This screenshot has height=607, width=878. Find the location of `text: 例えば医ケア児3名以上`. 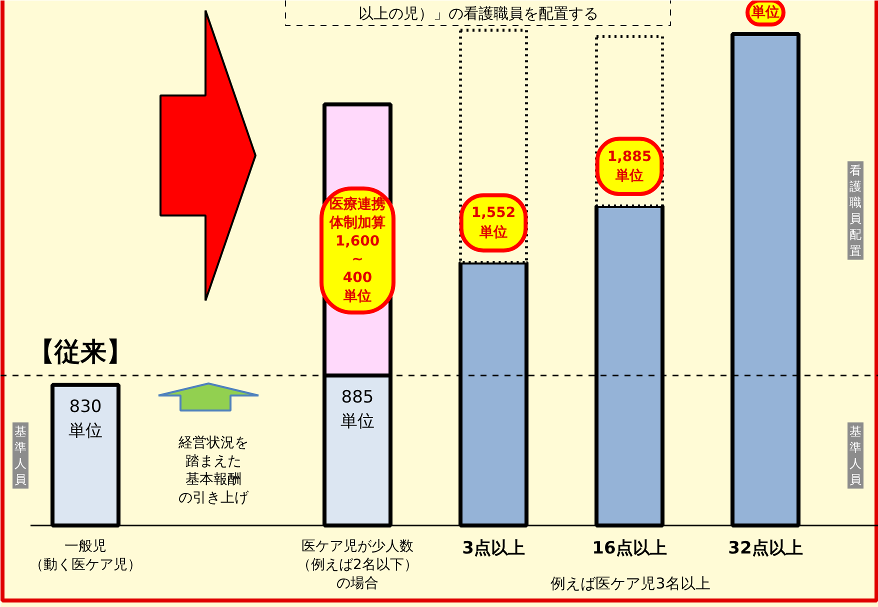

text: 例えば医ケア児3名以上 is located at coordinates (630, 583).